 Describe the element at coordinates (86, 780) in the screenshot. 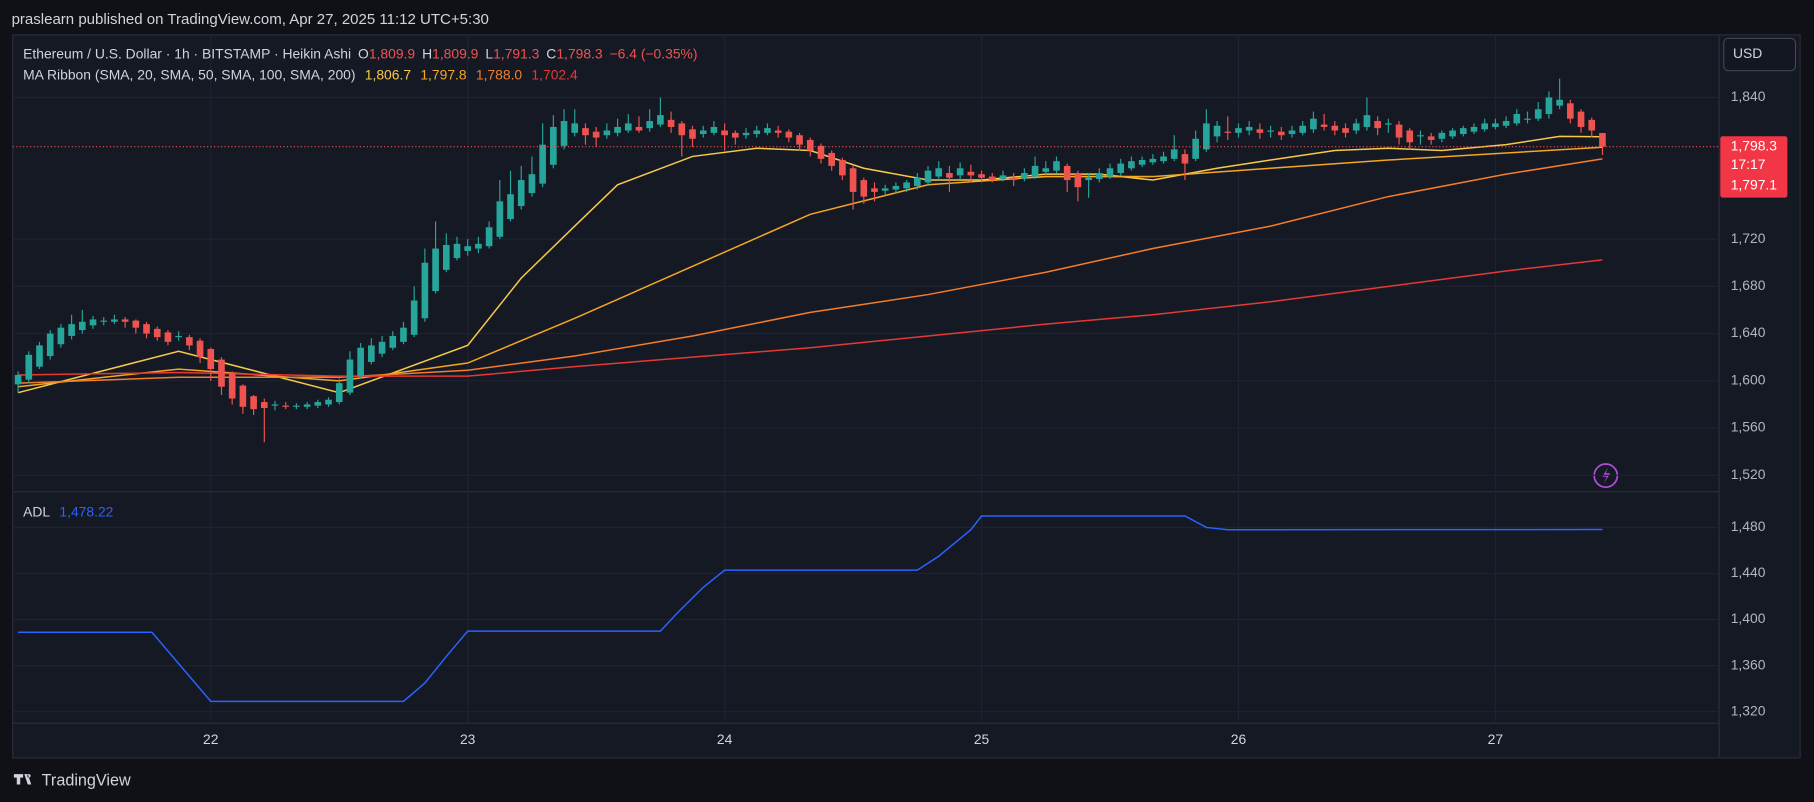

I see `brand-name: TradingView` at that location.